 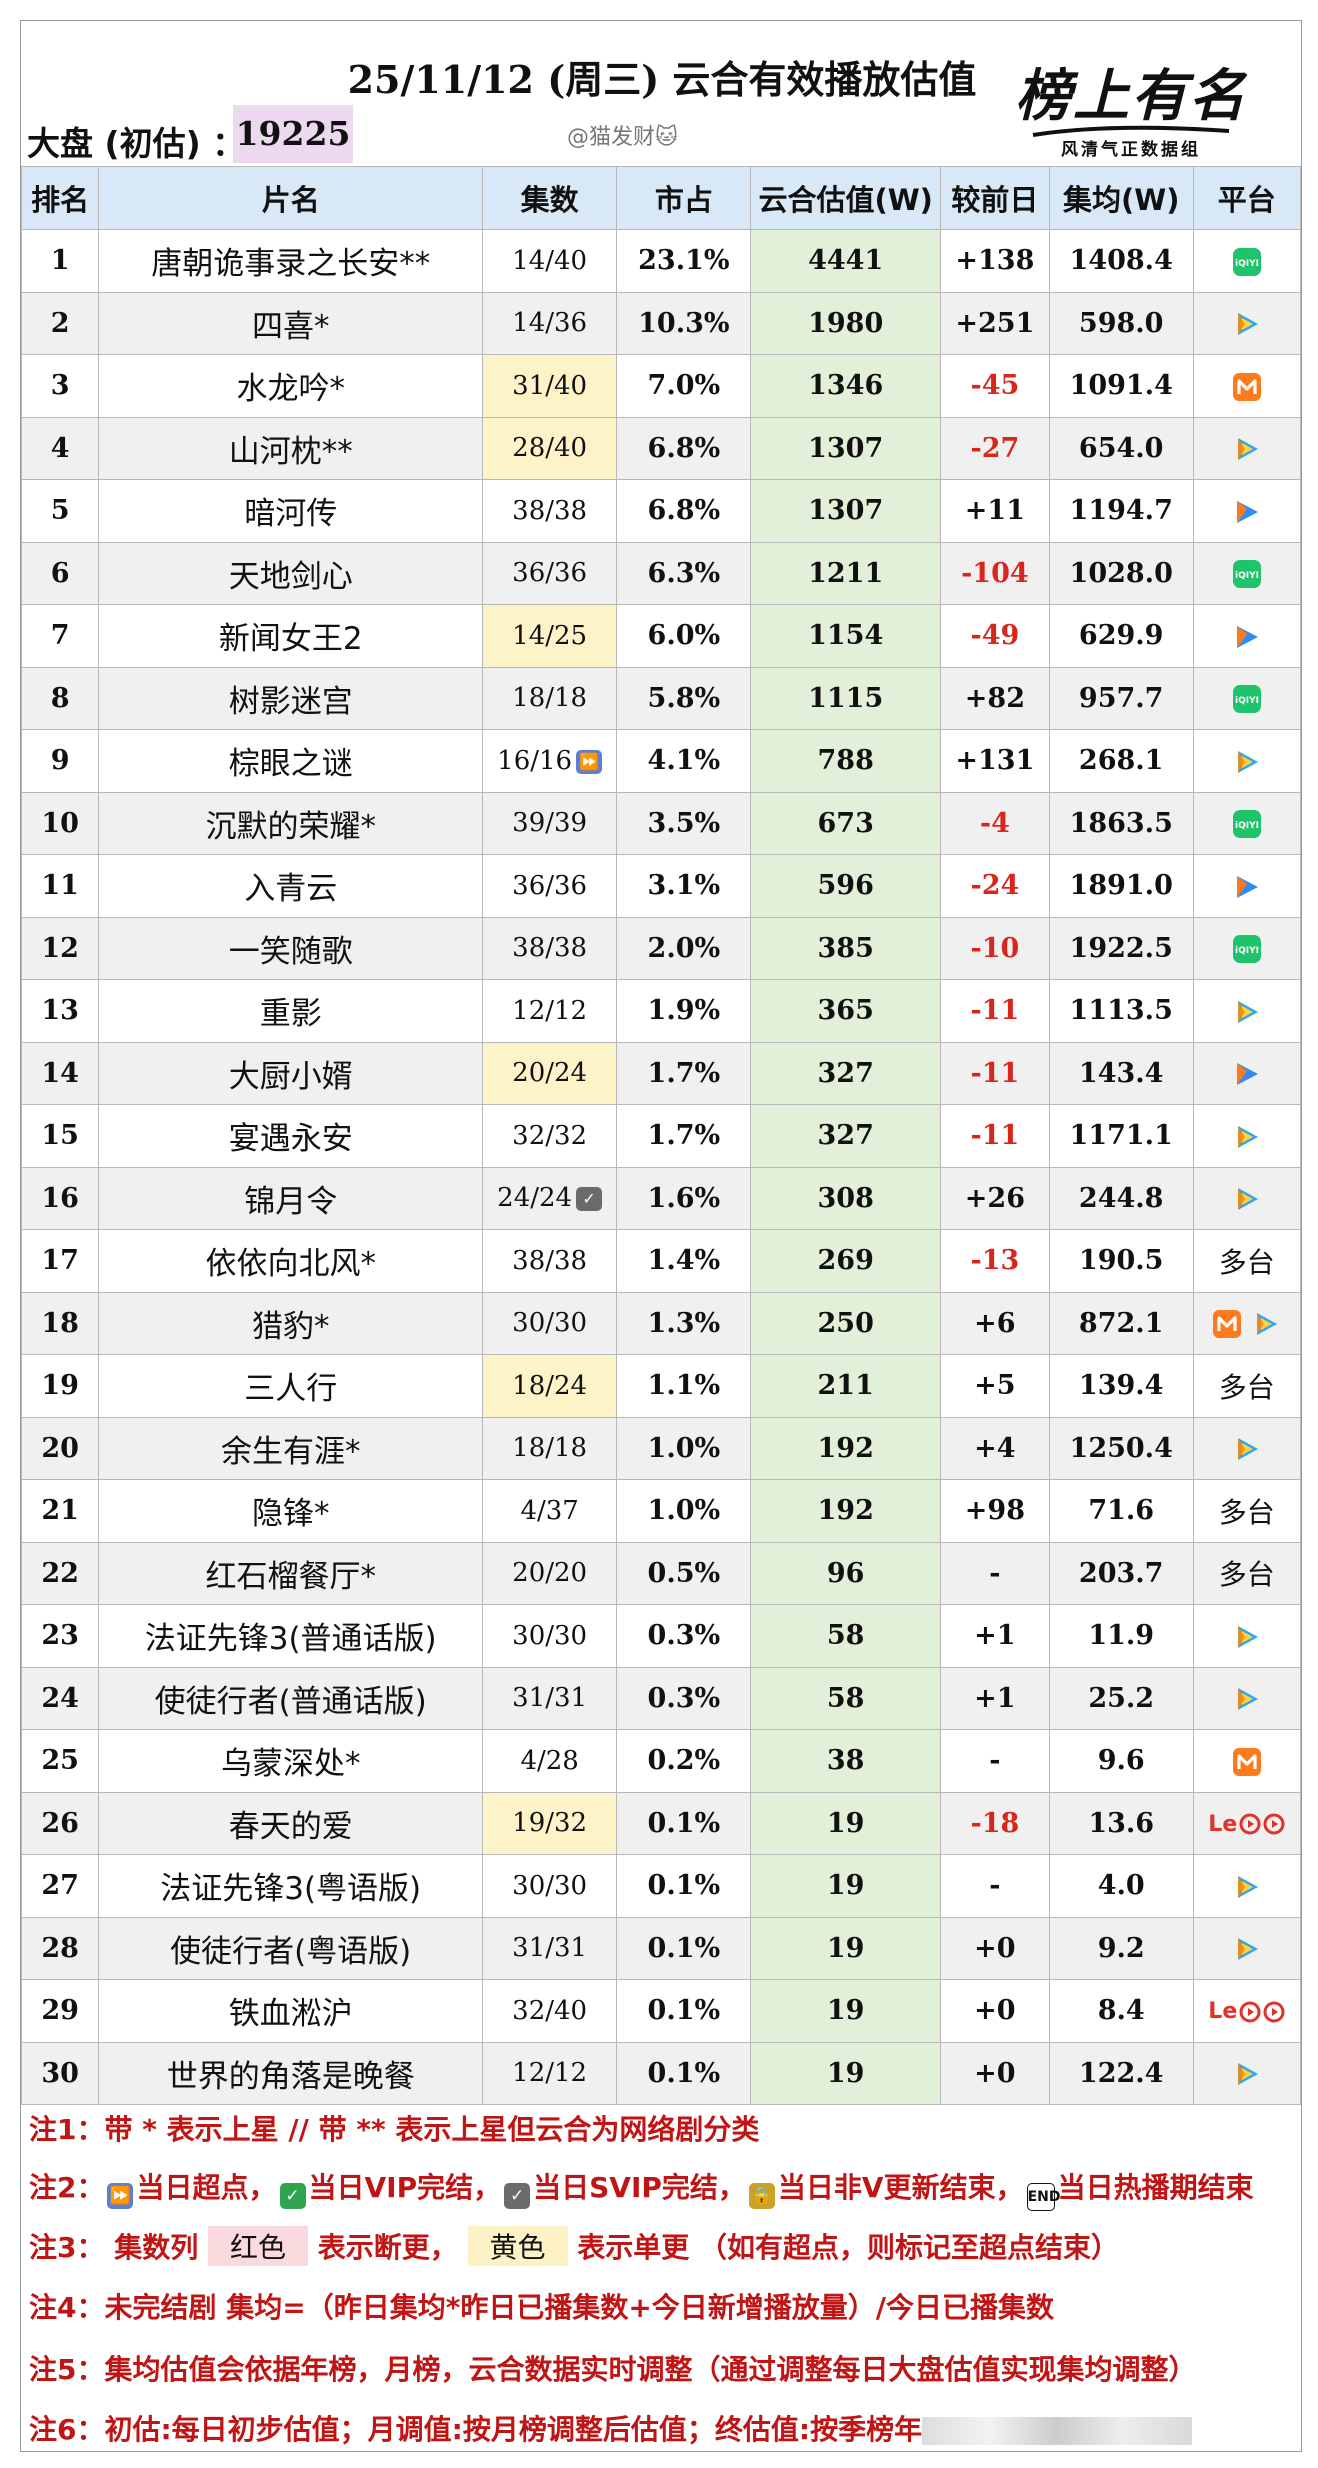 What do you see at coordinates (1121, 1886) in the screenshot?
I see `avg-cell: 4.0` at bounding box center [1121, 1886].